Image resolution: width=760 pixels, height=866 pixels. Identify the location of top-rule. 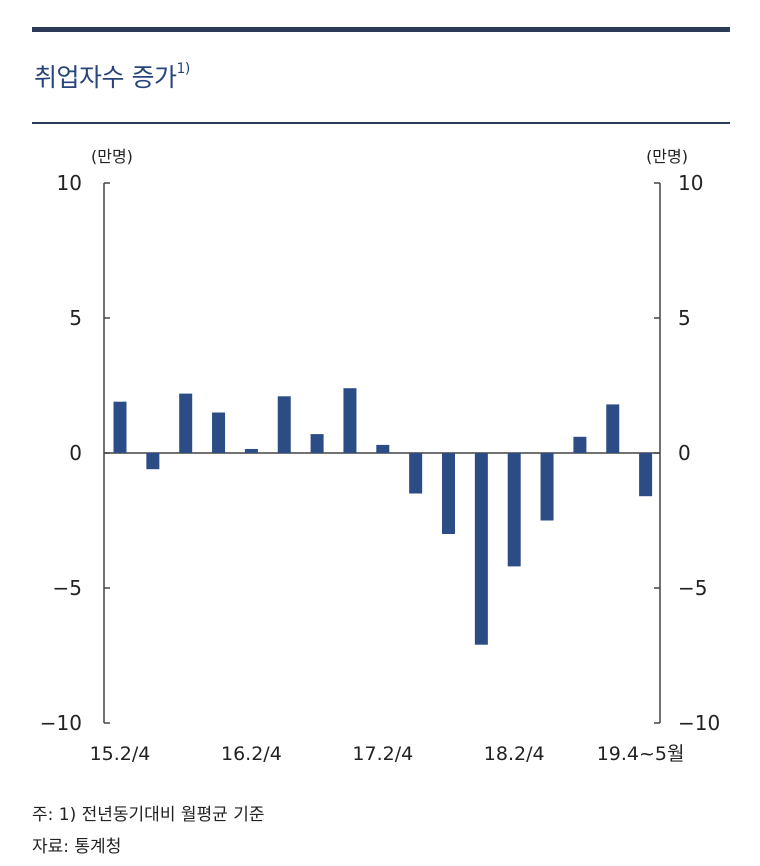
(381, 29).